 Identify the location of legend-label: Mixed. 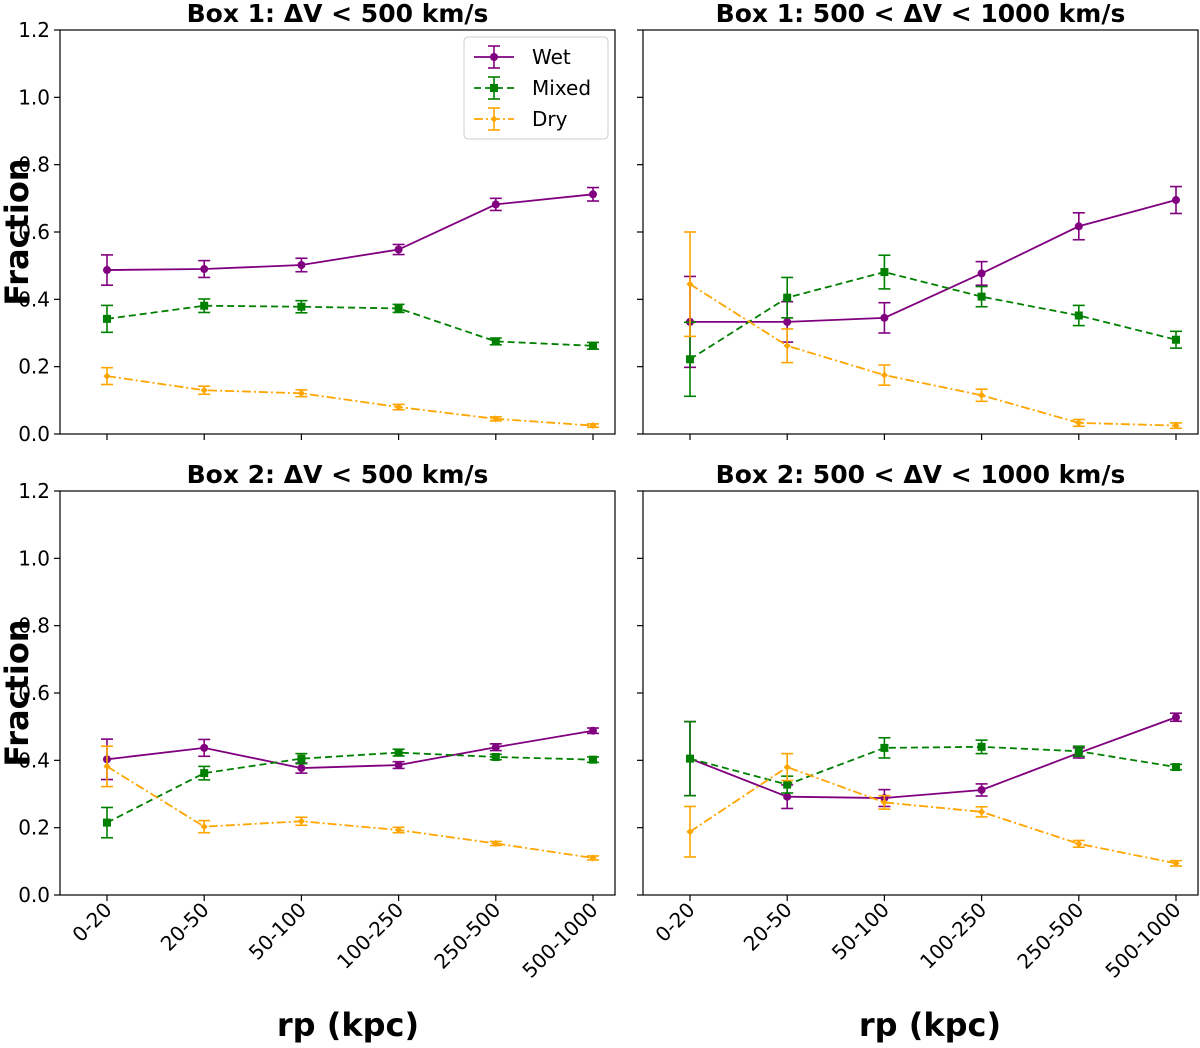
(561, 88).